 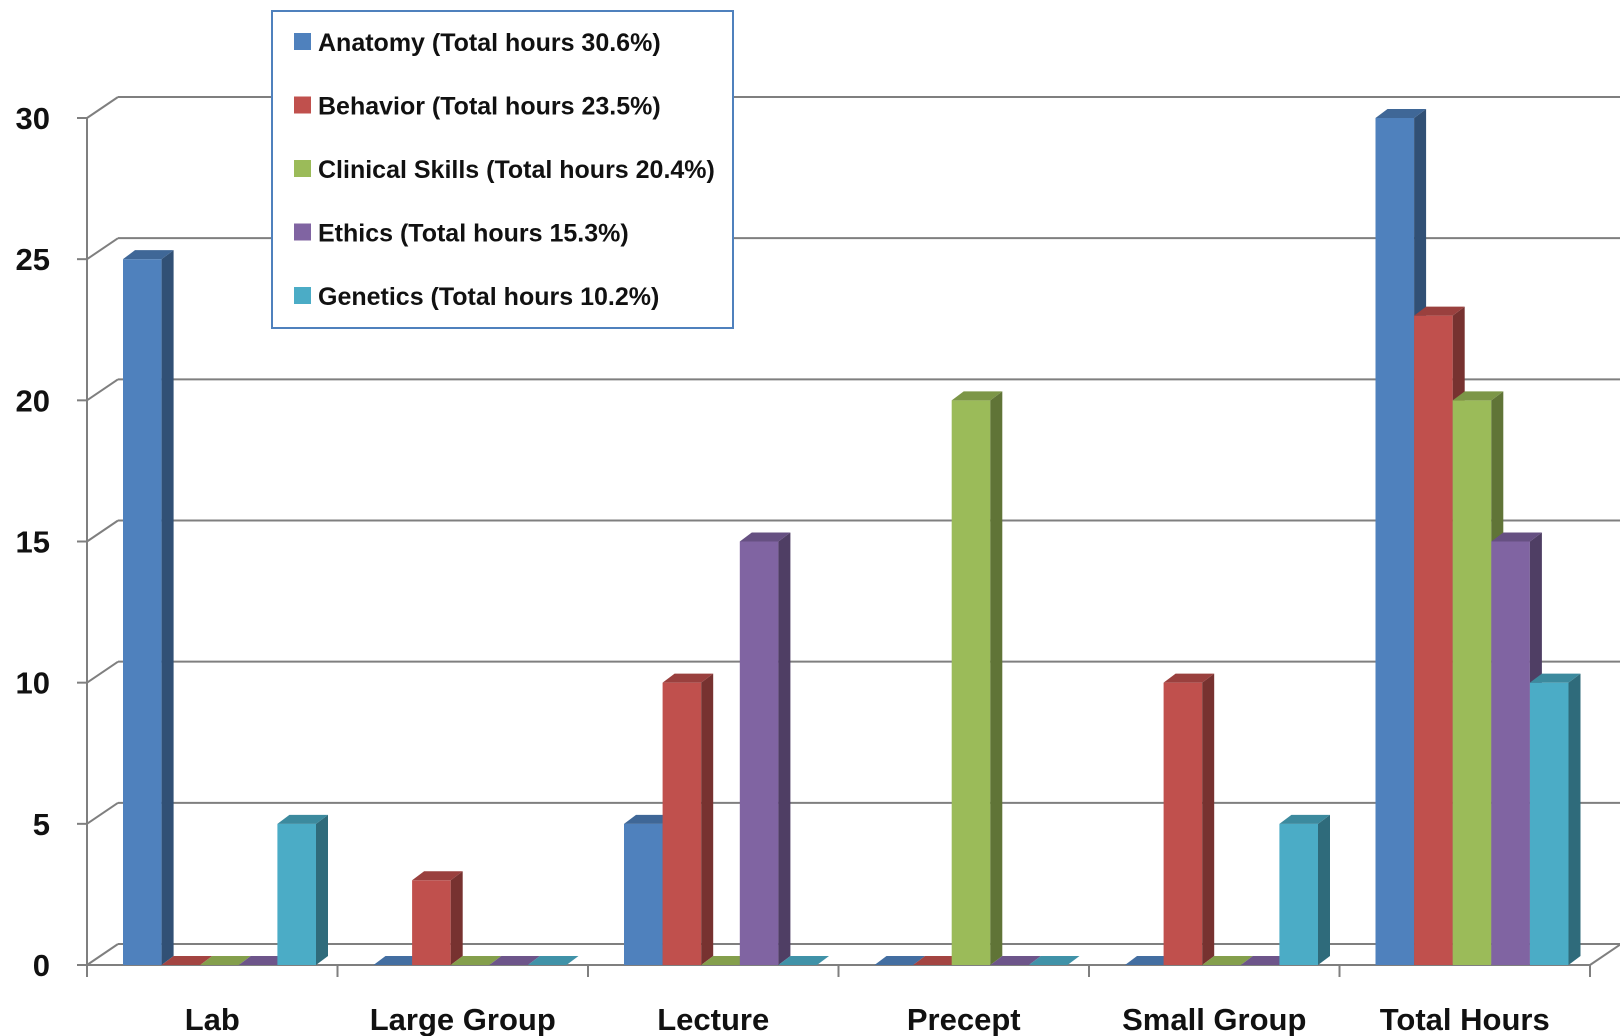 I want to click on x-tick-label: Large Group, so click(x=463, y=1019).